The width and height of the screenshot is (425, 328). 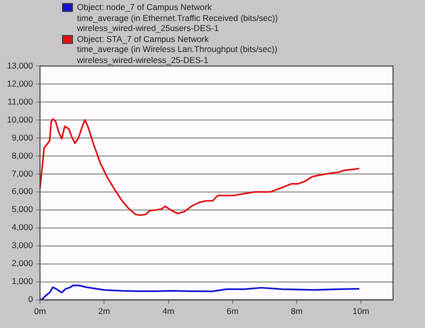 What do you see at coordinates (20, 119) in the screenshot?
I see `y-tick-label: 10,000` at bounding box center [20, 119].